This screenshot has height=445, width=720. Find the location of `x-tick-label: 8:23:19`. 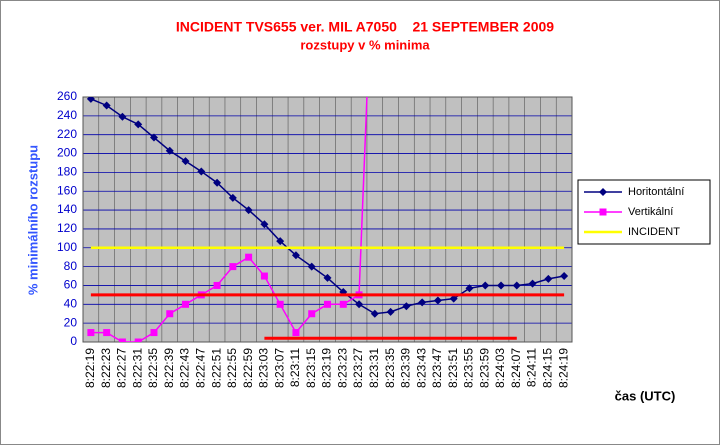

x-tick-label: 8:23:19 is located at coordinates (327, 368).